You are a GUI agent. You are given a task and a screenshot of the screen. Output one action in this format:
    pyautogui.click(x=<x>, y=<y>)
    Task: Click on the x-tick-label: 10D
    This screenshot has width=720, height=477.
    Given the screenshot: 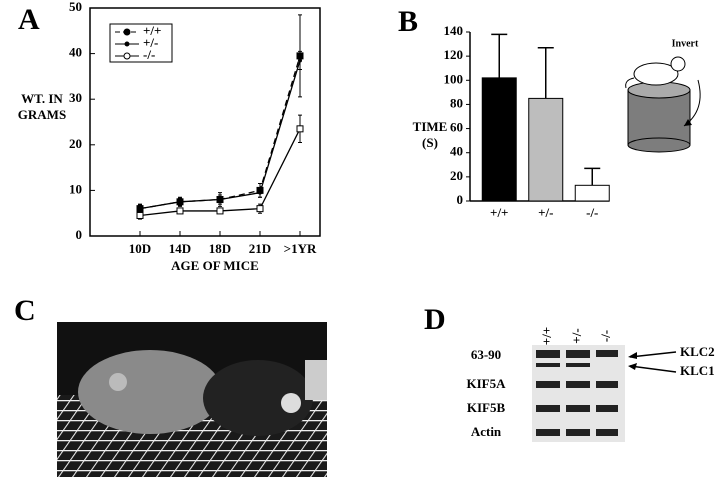 What is the action you would take?
    pyautogui.click(x=140, y=248)
    